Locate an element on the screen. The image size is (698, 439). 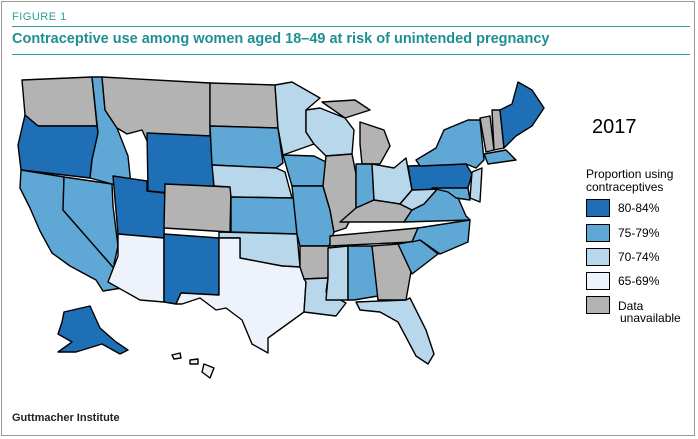
legend-item-65-69: 65-69% is located at coordinates (622, 281).